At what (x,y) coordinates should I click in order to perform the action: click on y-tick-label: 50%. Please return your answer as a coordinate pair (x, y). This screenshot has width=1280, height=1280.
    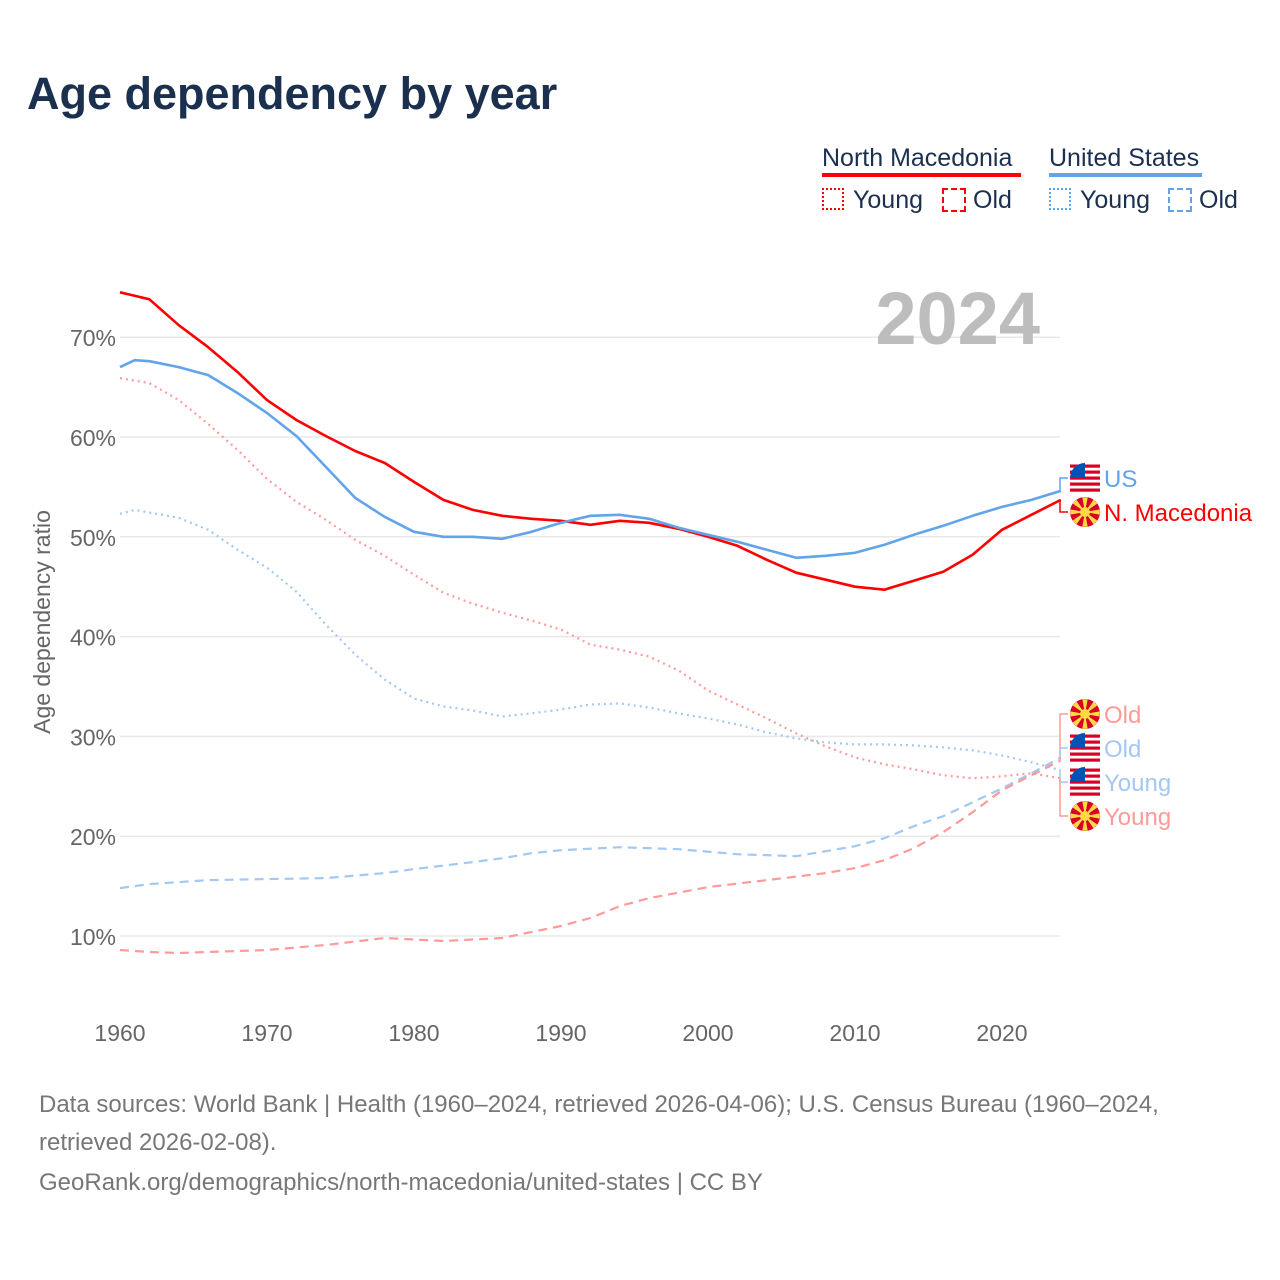
    Looking at the image, I should click on (93, 538).